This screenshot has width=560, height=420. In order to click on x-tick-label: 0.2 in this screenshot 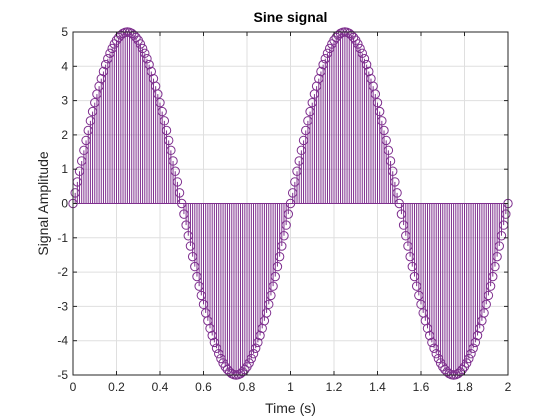, I will do `click(116, 387)`.